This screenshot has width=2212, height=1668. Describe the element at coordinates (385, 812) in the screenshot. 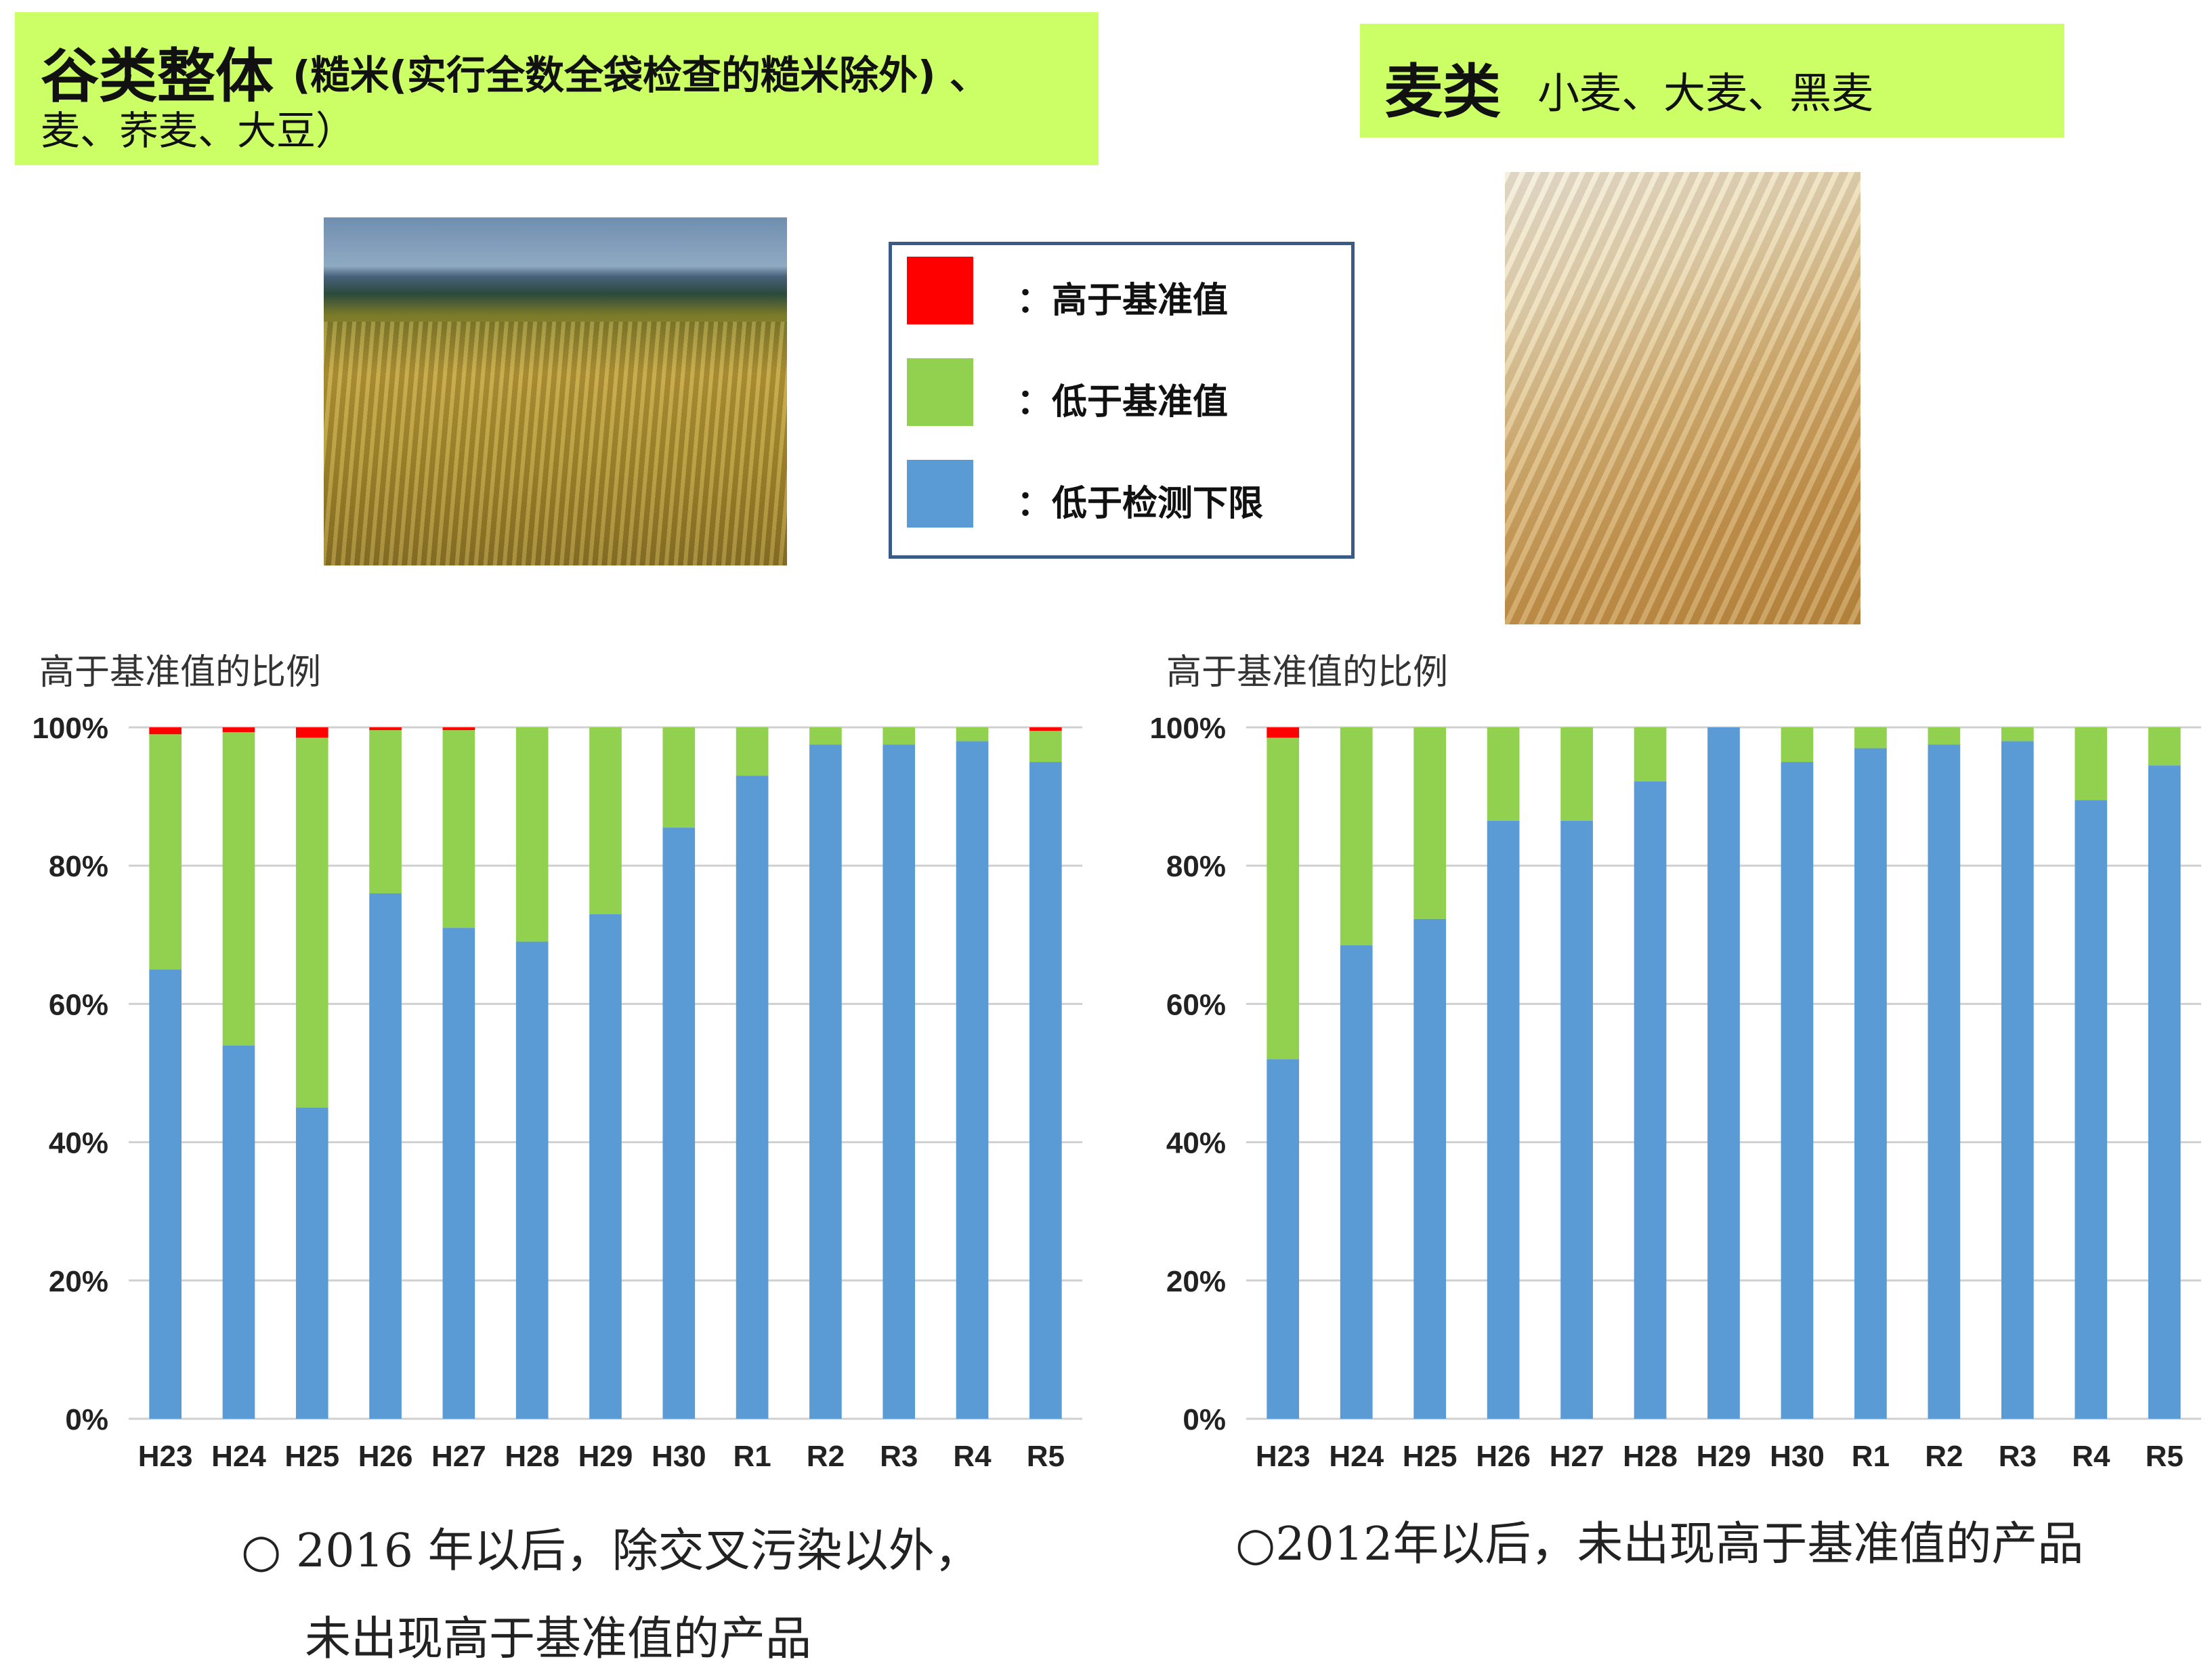

I see `left-chart-bar-H26-series1` at that location.